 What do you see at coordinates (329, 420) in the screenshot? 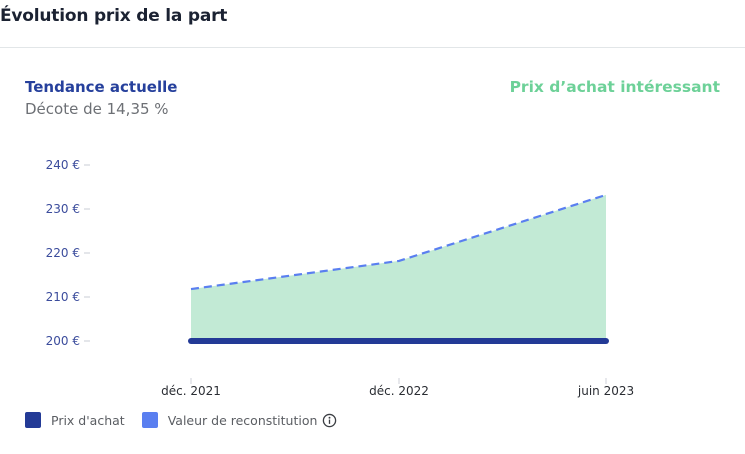
I see `info-icon` at bounding box center [329, 420].